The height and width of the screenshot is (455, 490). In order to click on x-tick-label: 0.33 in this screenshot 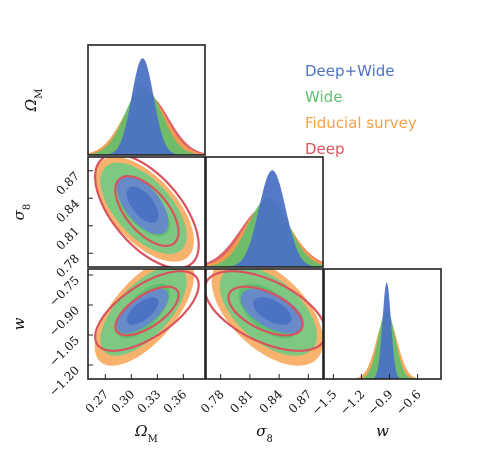, I will do `click(149, 401)`.